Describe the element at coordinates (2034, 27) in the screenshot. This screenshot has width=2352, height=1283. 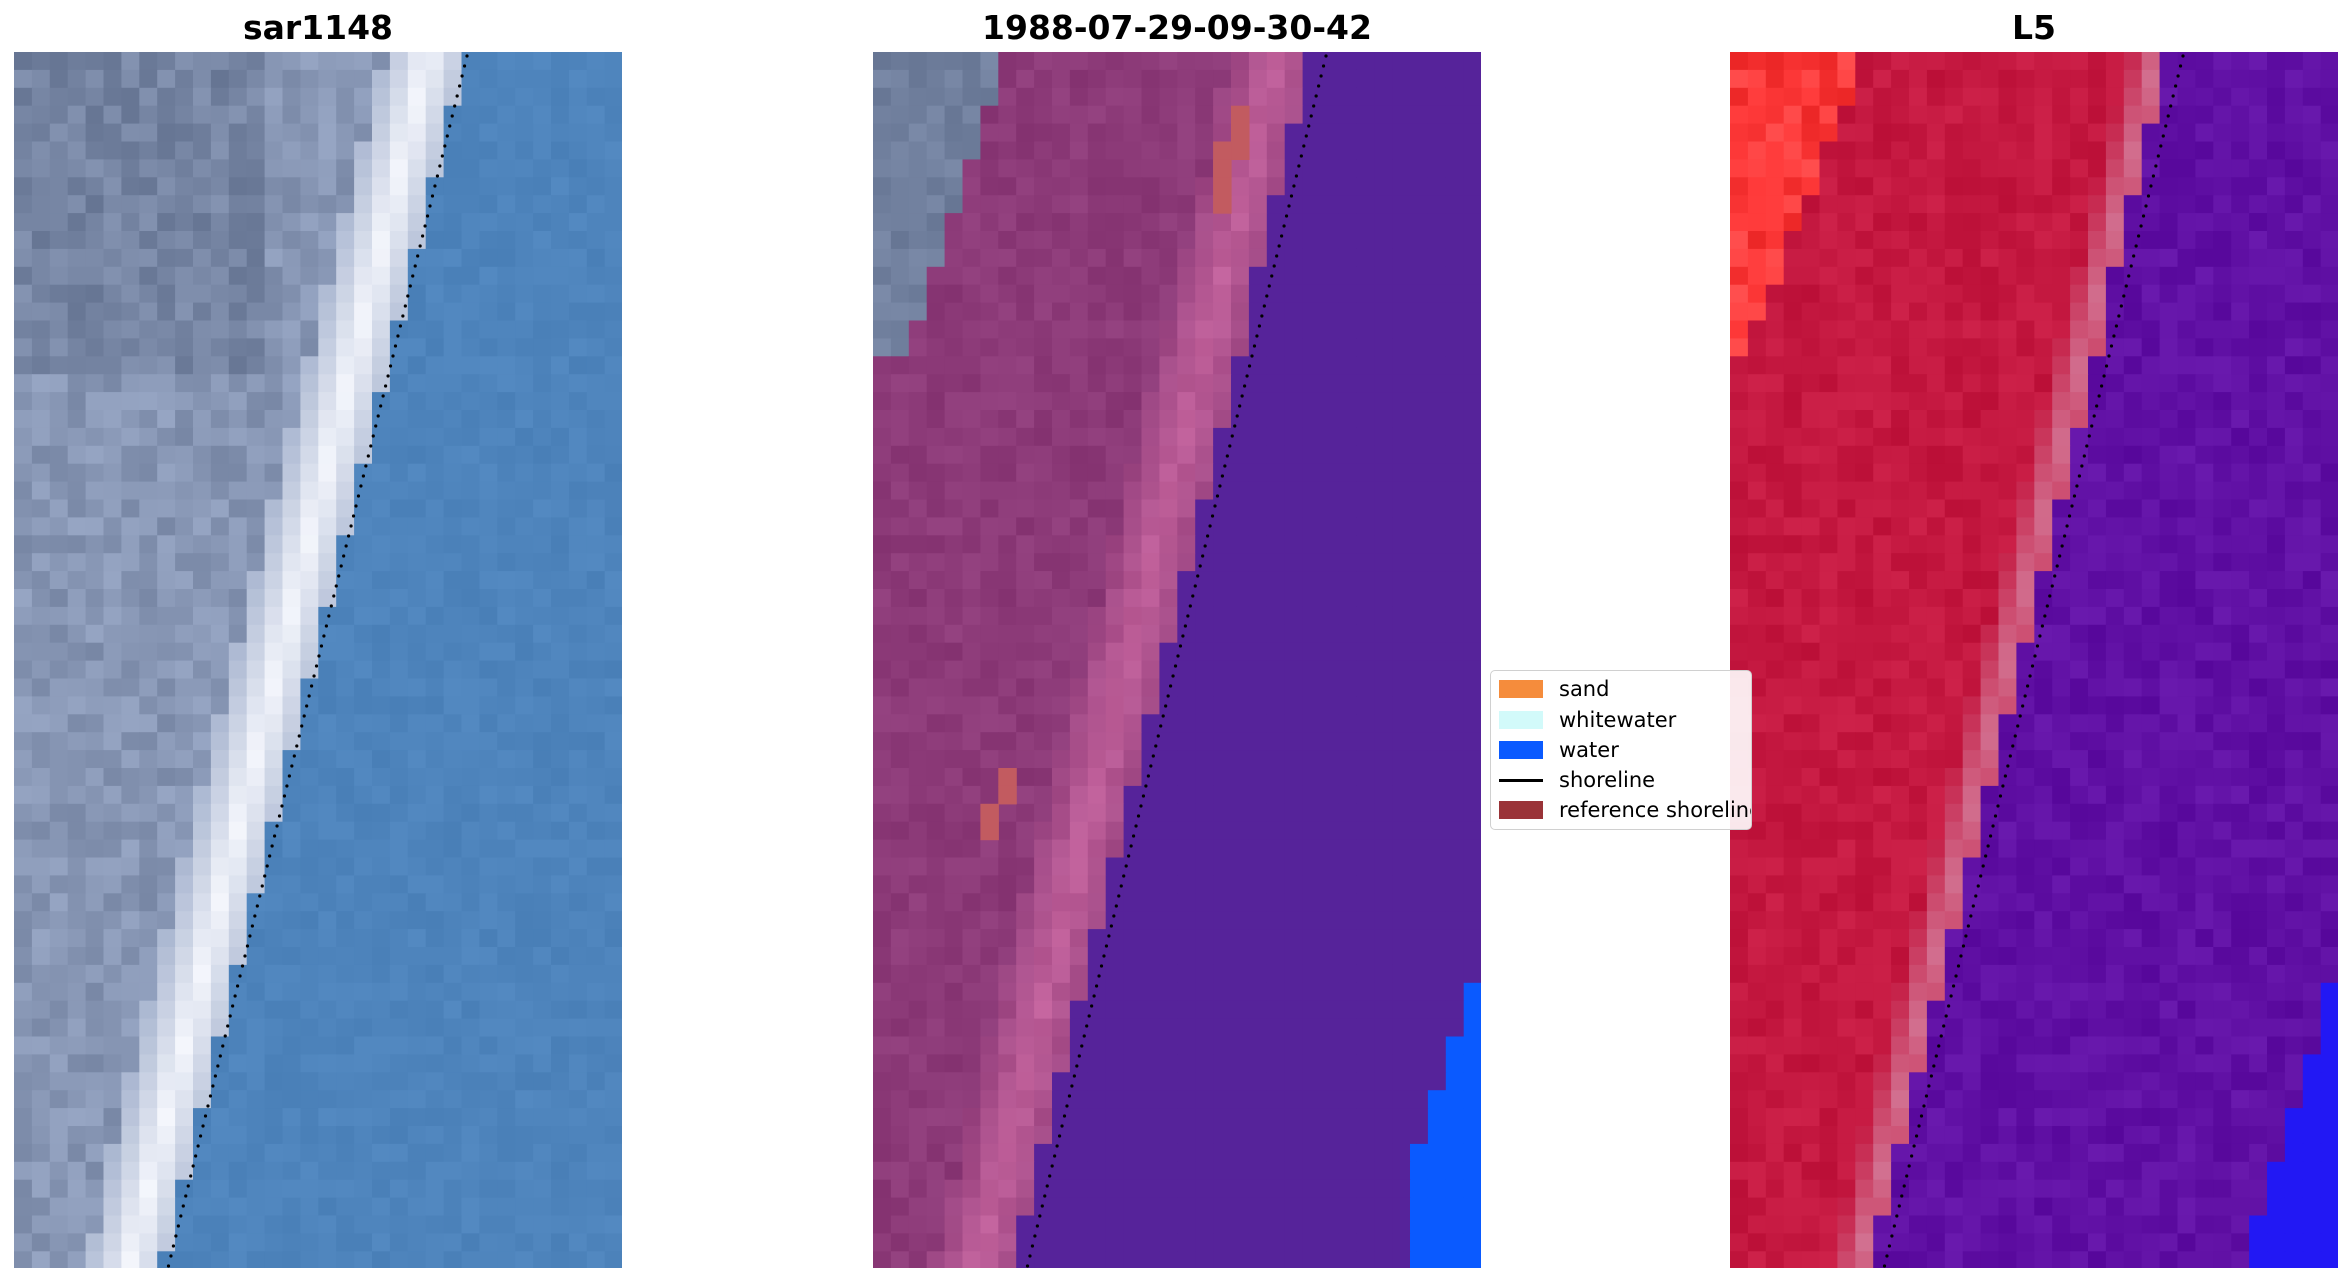
I see `panel-title-index: L5` at that location.